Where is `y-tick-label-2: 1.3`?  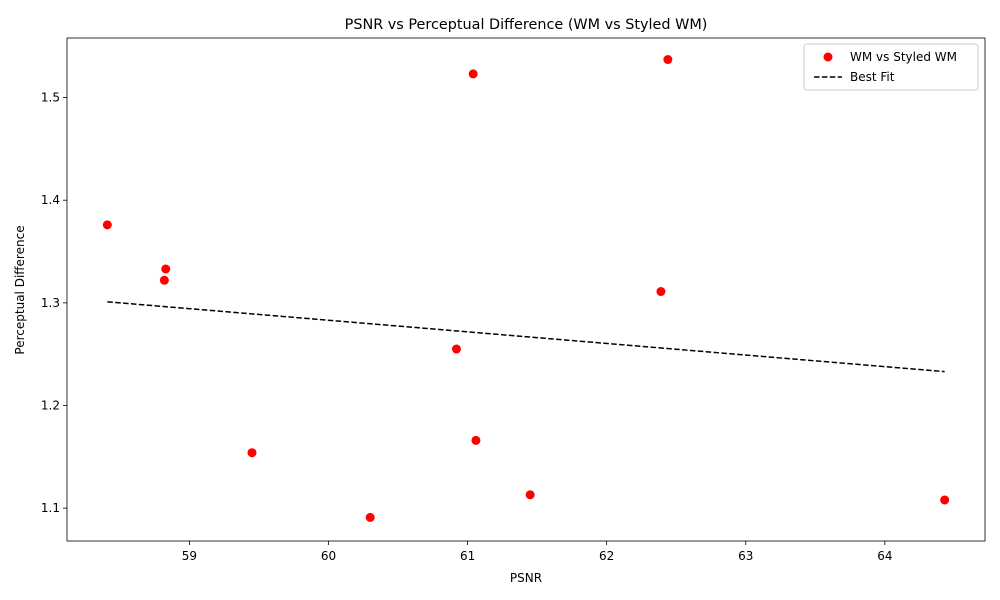
y-tick-label-2: 1.3 is located at coordinates (50, 303).